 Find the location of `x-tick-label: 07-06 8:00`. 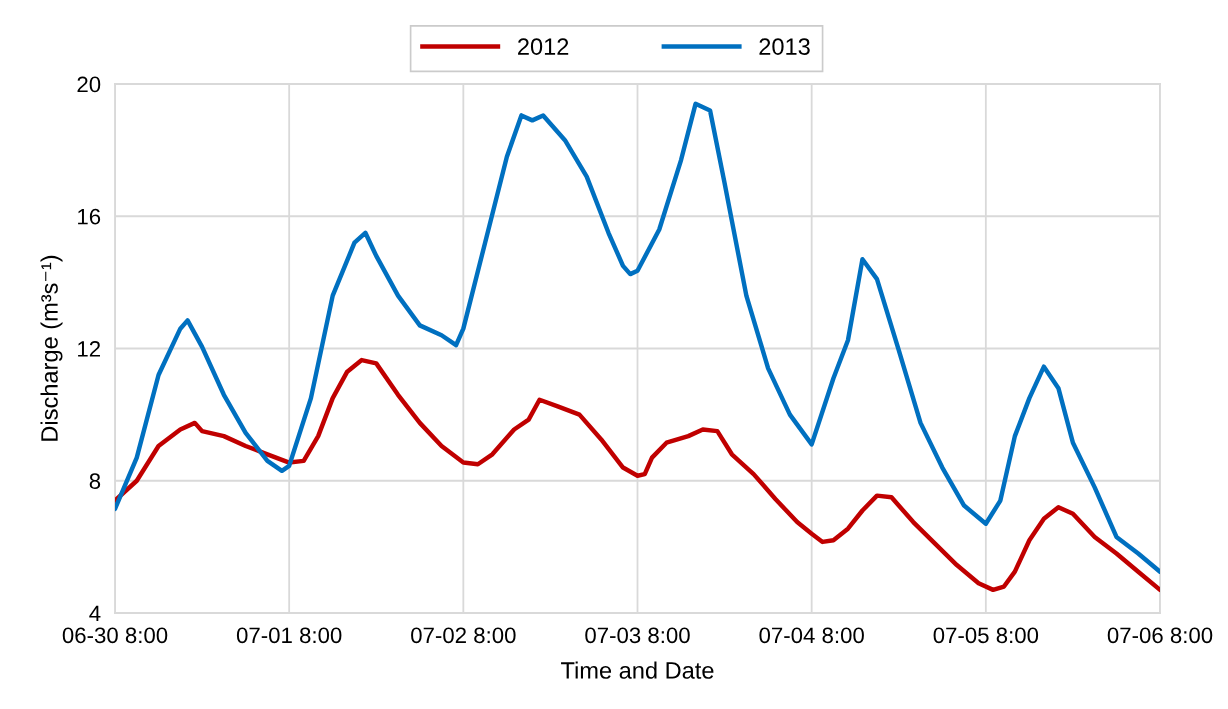

x-tick-label: 07-06 8:00 is located at coordinates (1160, 635).